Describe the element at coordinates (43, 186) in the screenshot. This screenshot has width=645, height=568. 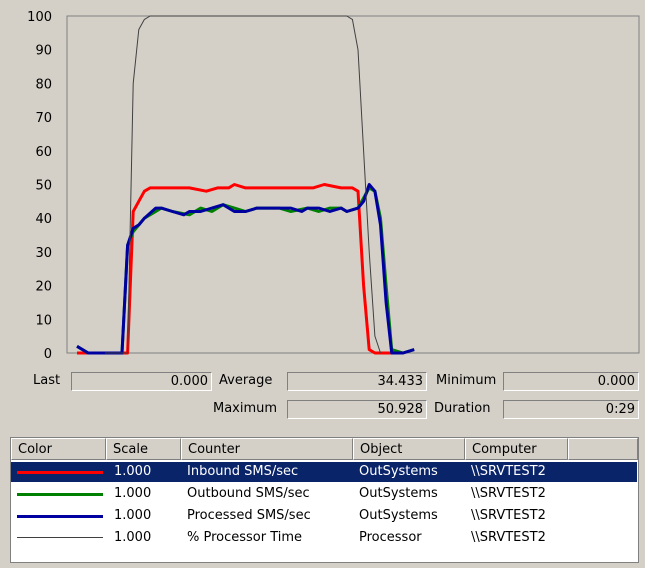
I see `y-tick-label: 50` at that location.